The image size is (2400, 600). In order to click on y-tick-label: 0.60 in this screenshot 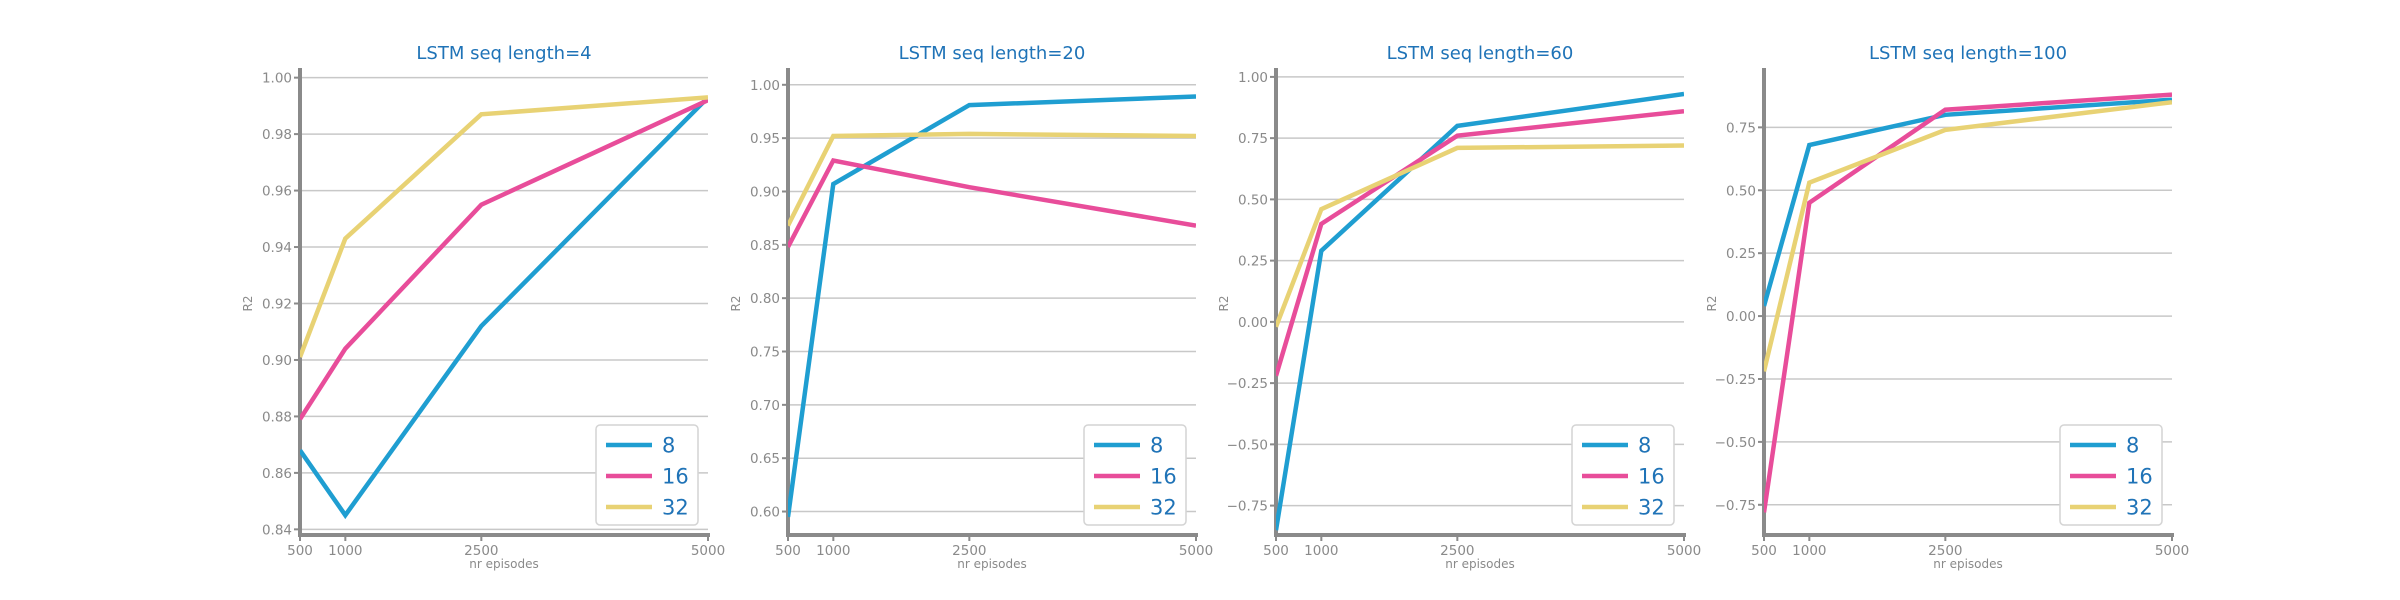, I will do `click(765, 513)`.